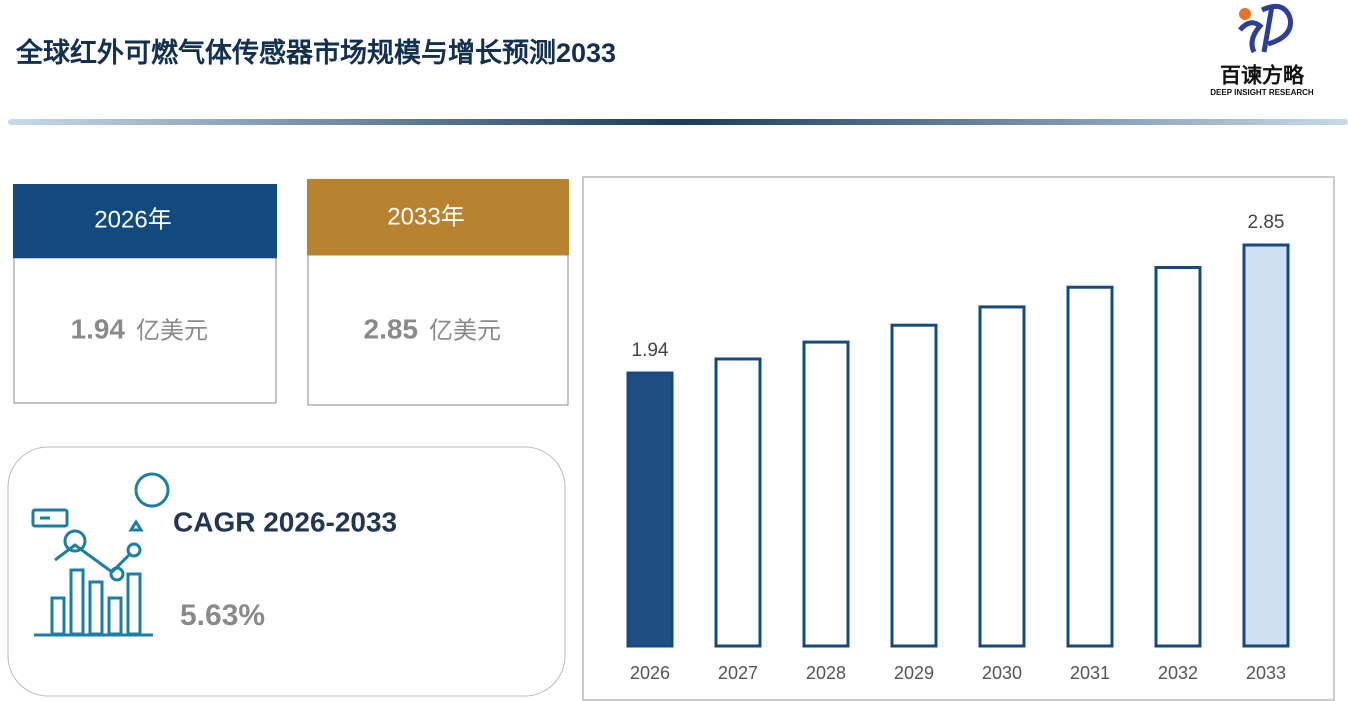  Describe the element at coordinates (1266, 28) in the screenshot. I see `logo` at that location.